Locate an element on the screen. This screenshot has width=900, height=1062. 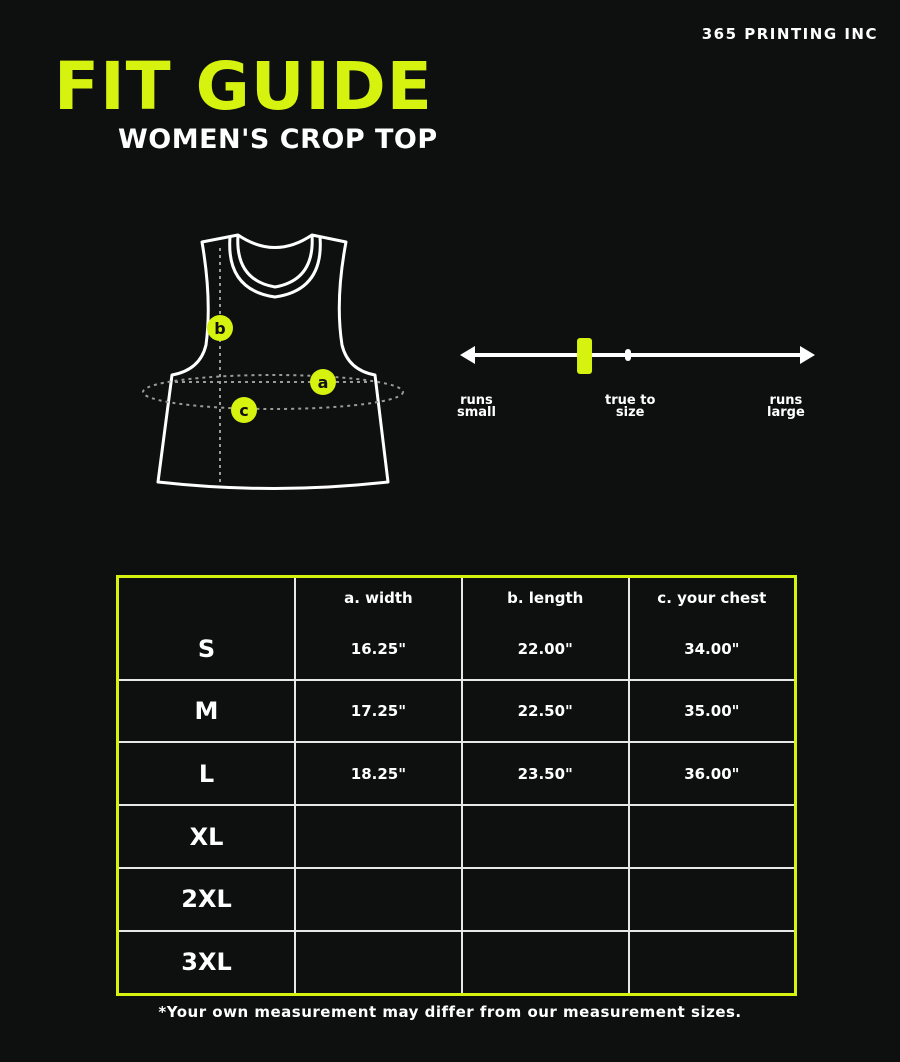
size-label: M is located at coordinates (206, 711).